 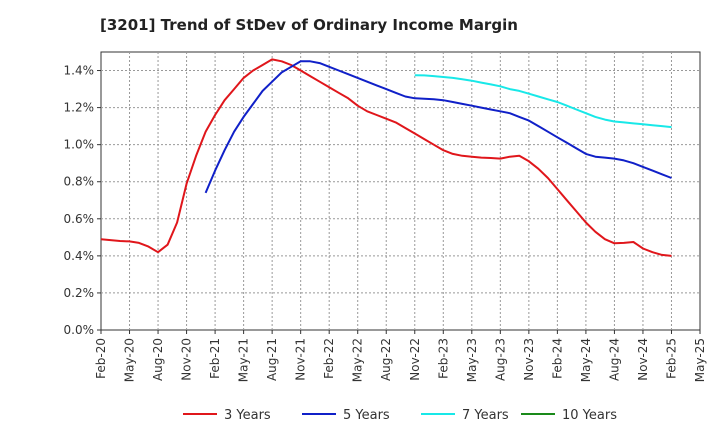 I want to click on y-tick-label: 1.2%, so click(x=79, y=108).